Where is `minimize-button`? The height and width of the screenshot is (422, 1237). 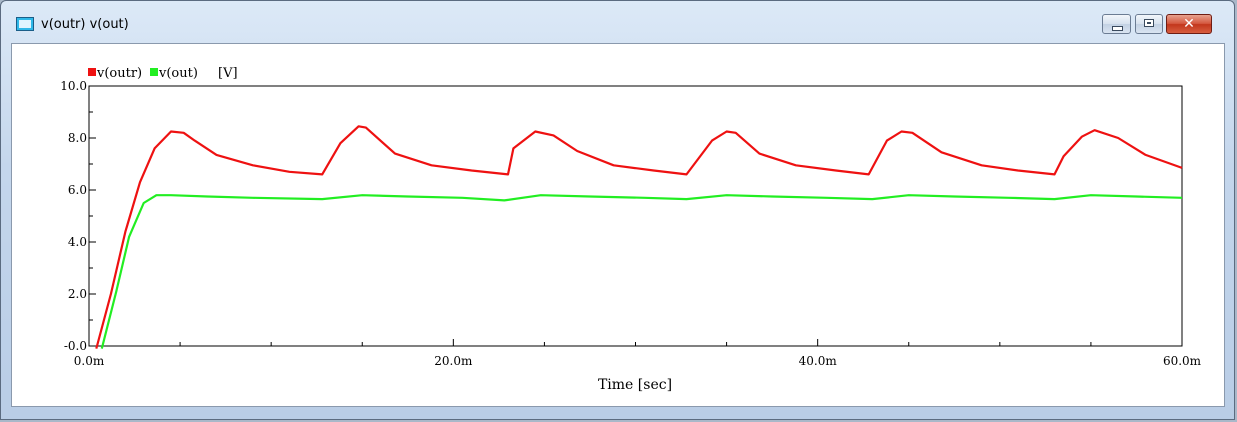
minimize-button is located at coordinates (1116, 24).